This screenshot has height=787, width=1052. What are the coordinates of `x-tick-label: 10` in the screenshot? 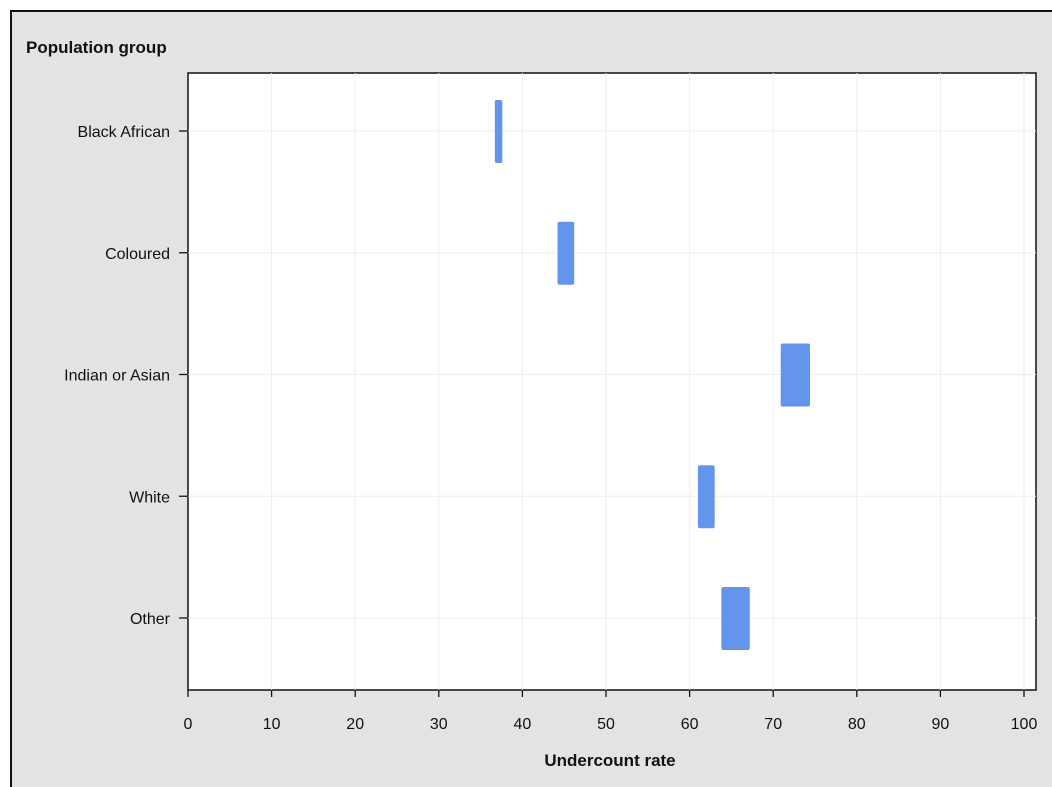 It's located at (272, 724).